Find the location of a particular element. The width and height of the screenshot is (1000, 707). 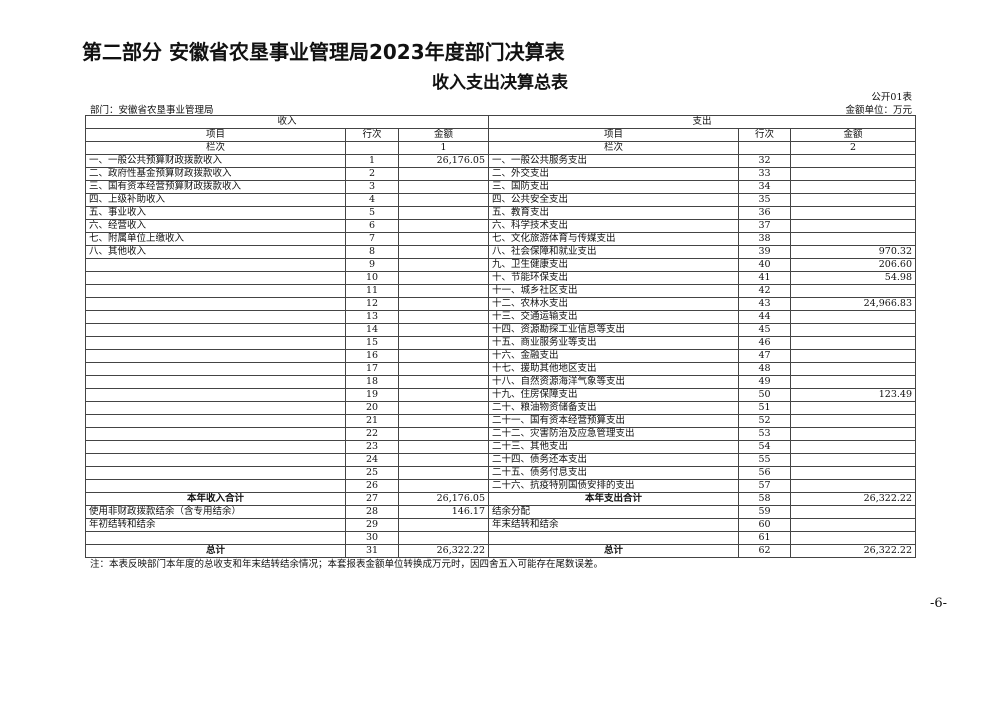

table-row: 一、一般公共预算财政拨款收入 1 26,176.05 一、一般公共服务支出 32 is located at coordinates (500, 161).